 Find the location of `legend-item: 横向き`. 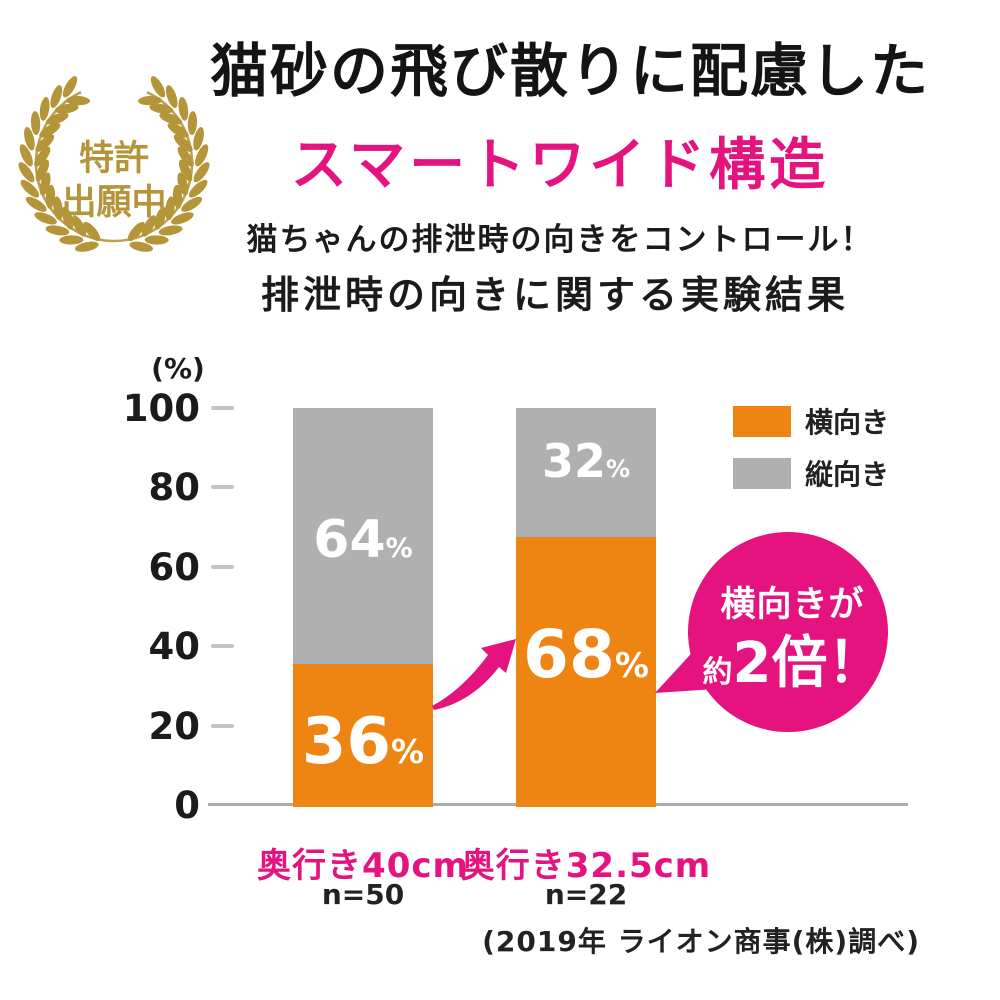

legend-item: 横向き is located at coordinates (811, 421).